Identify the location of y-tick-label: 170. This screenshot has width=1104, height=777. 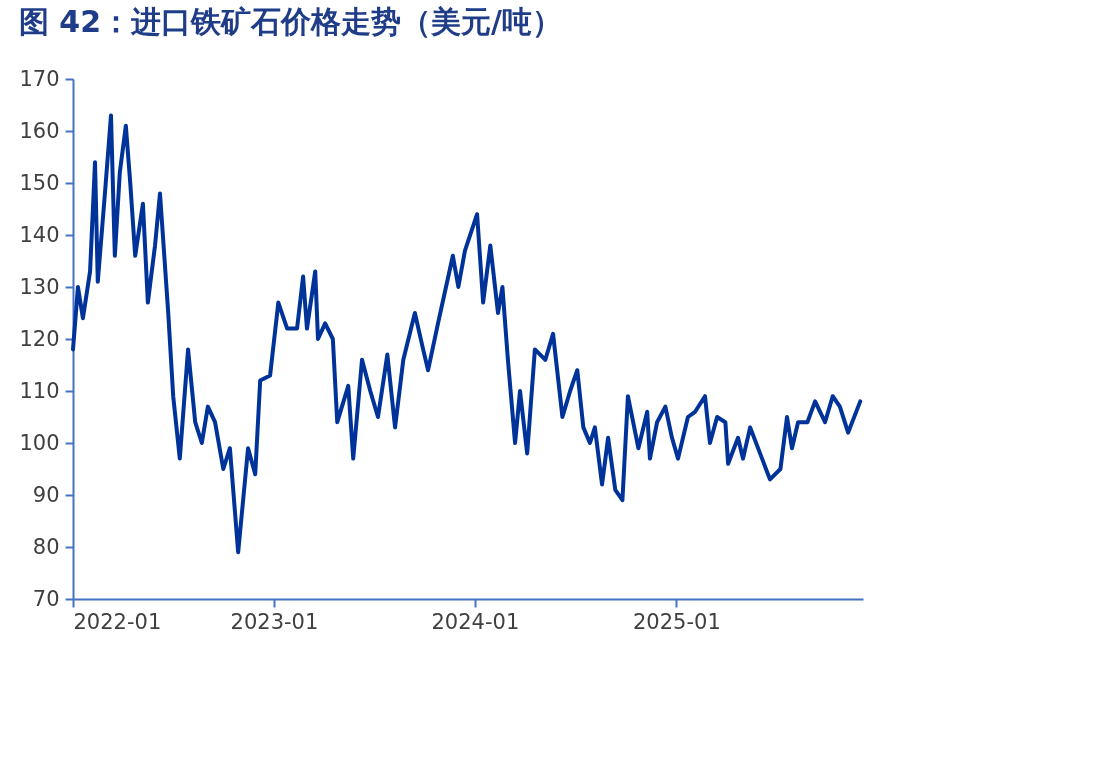
(39, 78).